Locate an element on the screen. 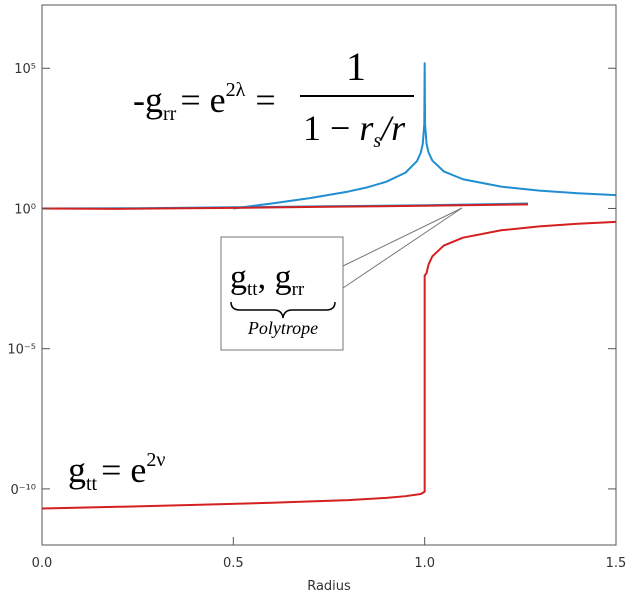 The width and height of the screenshot is (640, 596). x-tick-label: 1.5 is located at coordinates (616, 563).